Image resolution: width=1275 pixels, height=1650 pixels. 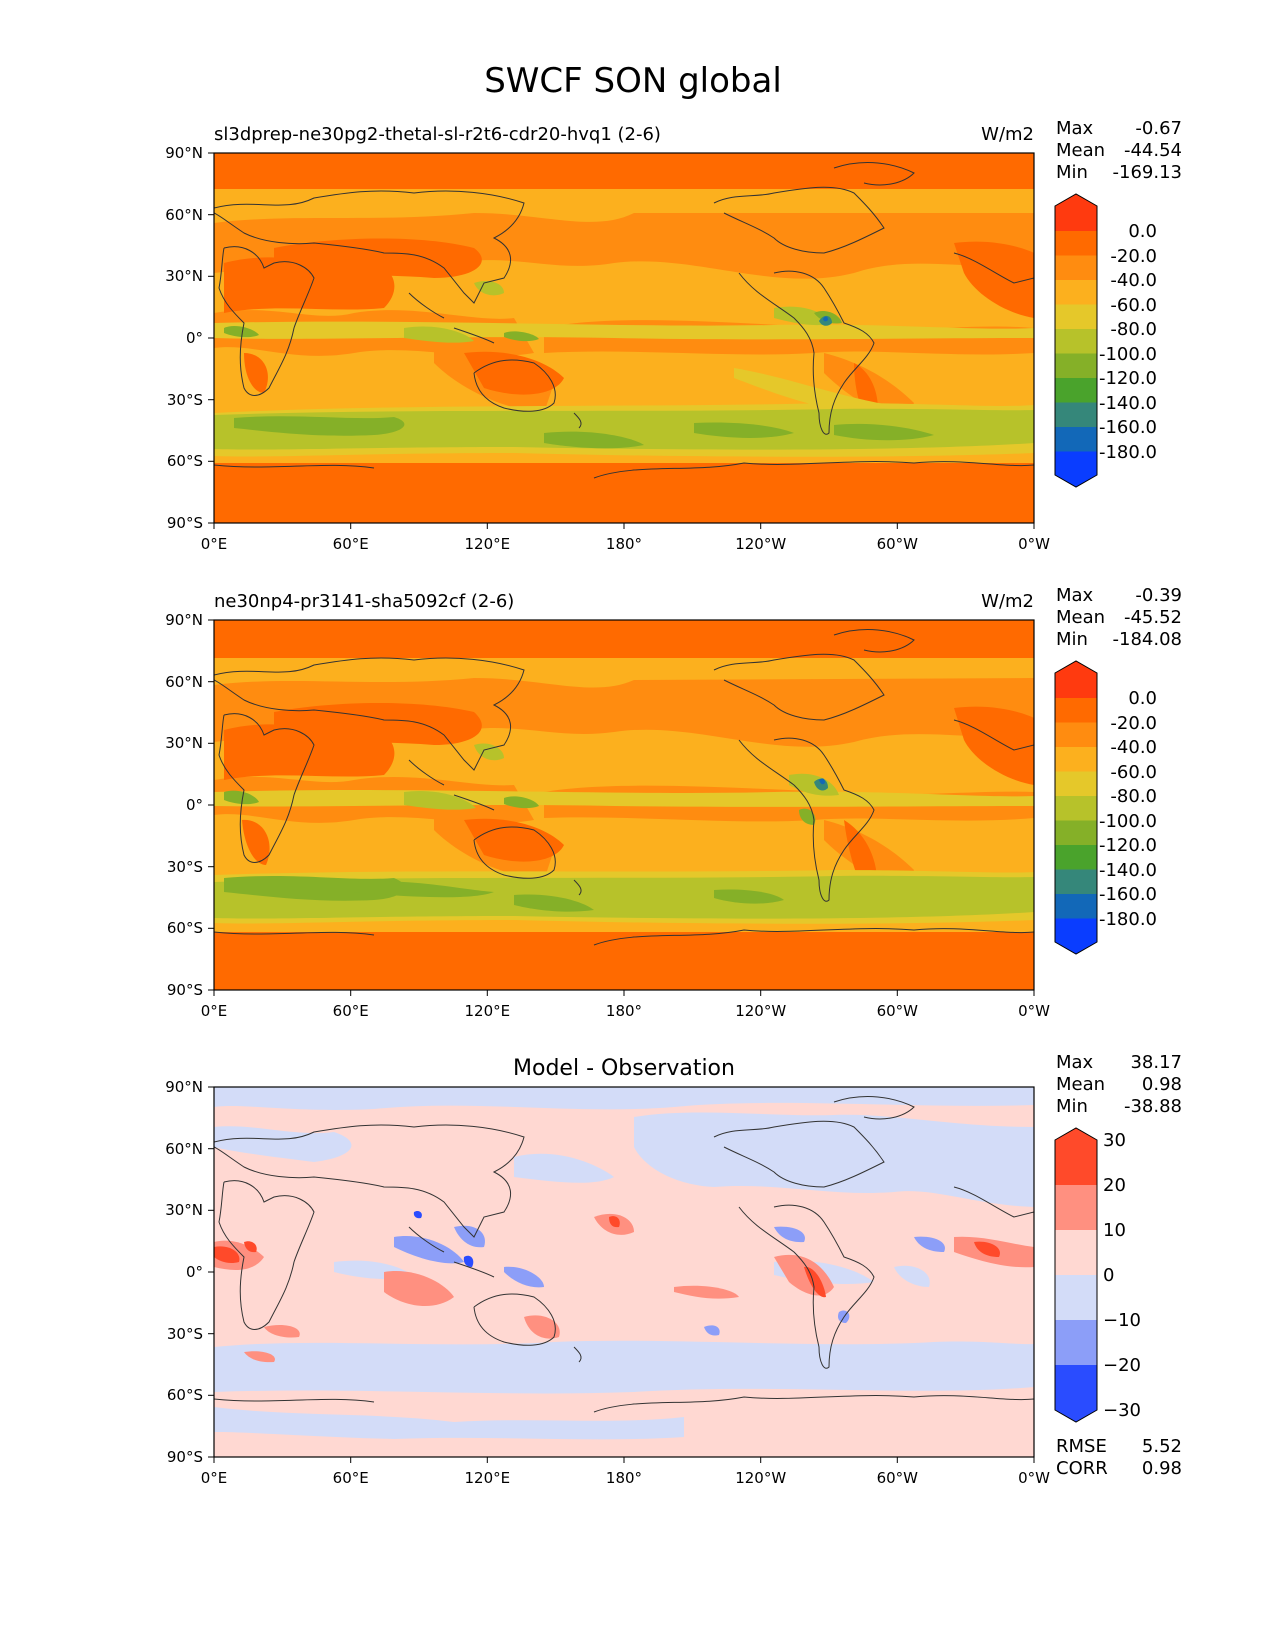 I want to click on rmse-label: RMSE, so click(x=1081, y=1446).